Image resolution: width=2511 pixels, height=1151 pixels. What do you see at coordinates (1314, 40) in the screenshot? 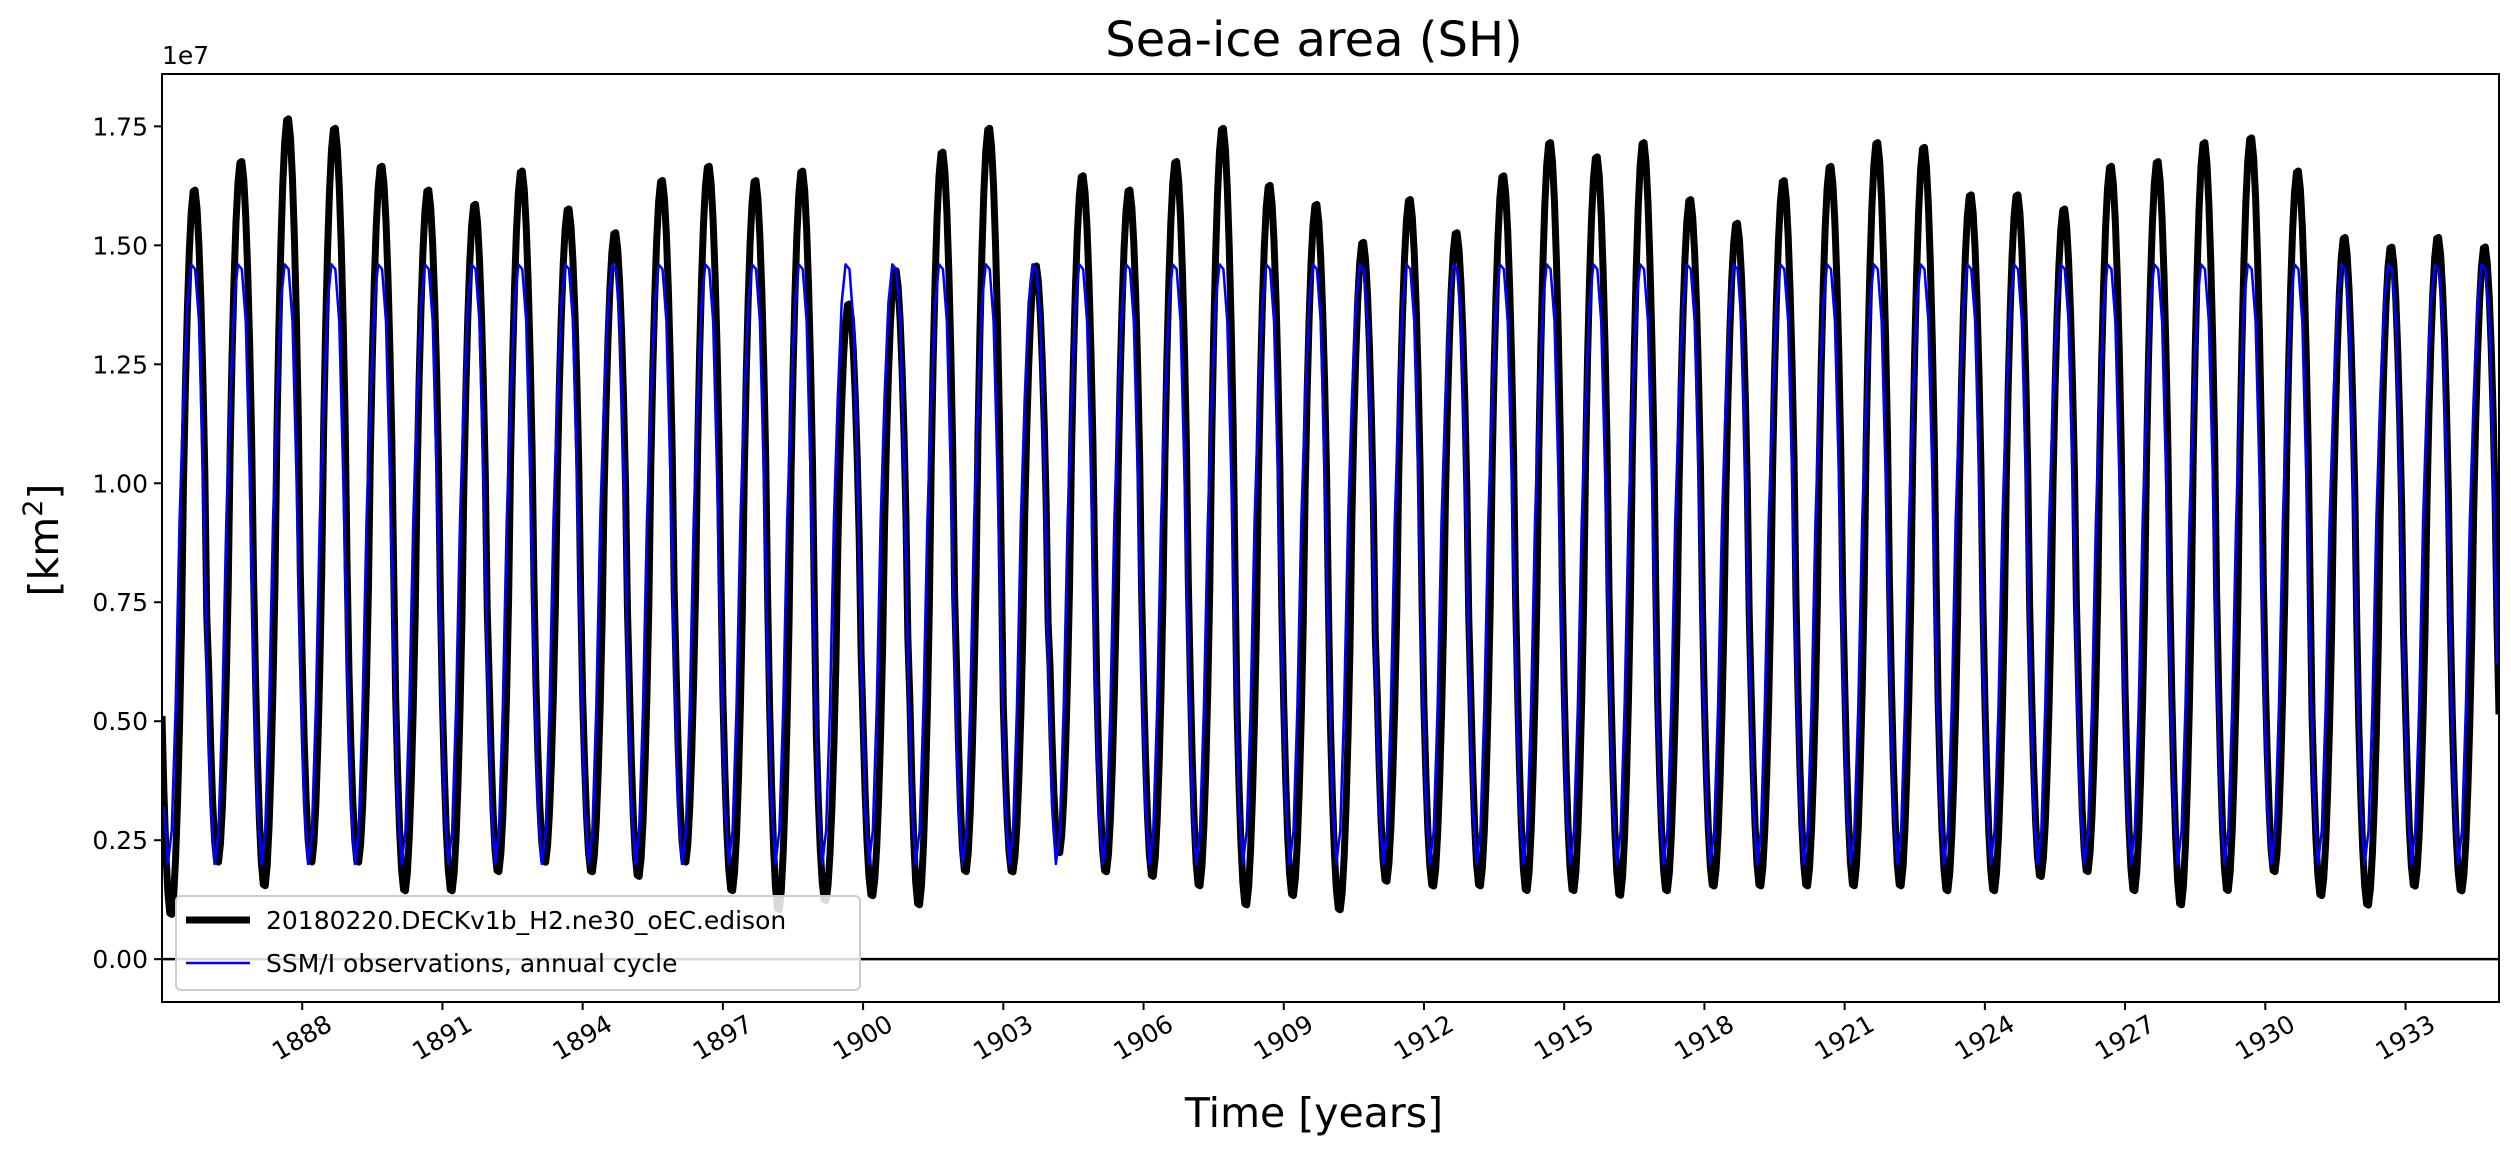
I see `chart-title: Sea-ice area (SH)` at bounding box center [1314, 40].